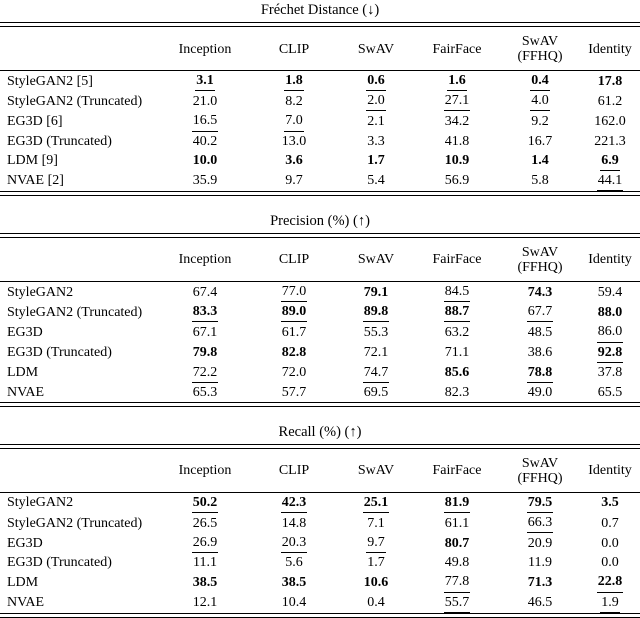 The width and height of the screenshot is (640, 618). I want to click on metric-value: 6.9, so click(610, 162).